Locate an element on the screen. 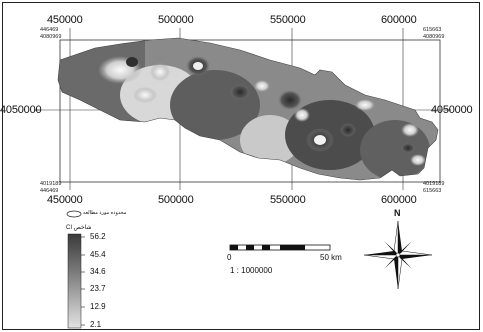  corner-top-left-x: 446469 is located at coordinates (49, 30).